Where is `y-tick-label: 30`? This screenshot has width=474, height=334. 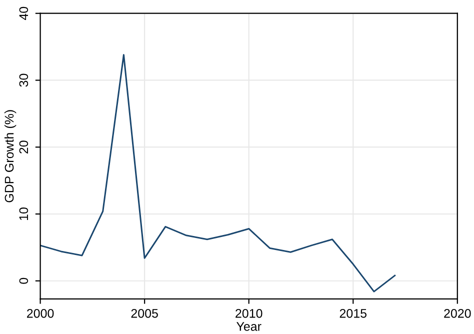
y-tick-label: 30 is located at coordinates (23, 80).